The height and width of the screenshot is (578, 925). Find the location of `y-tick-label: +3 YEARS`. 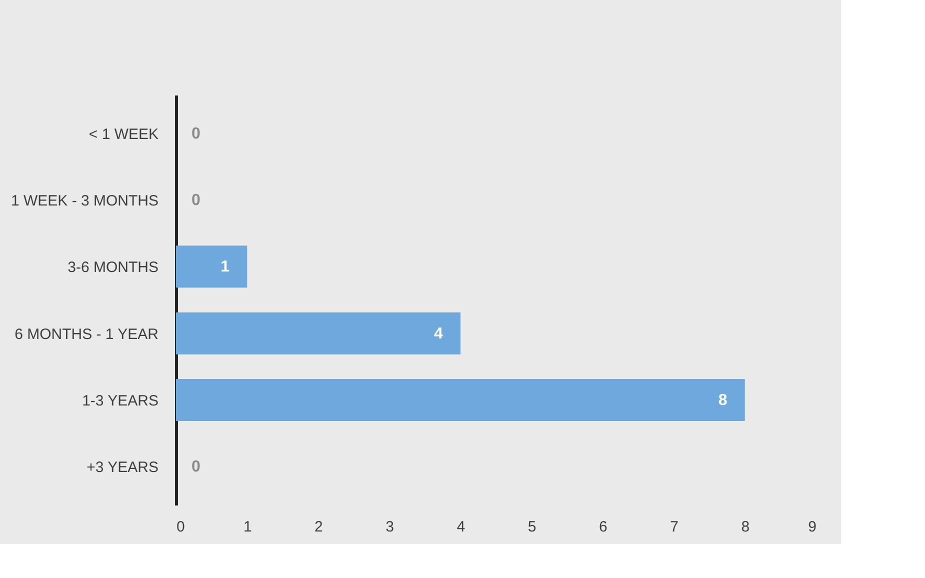

y-tick-label: +3 YEARS is located at coordinates (122, 467).